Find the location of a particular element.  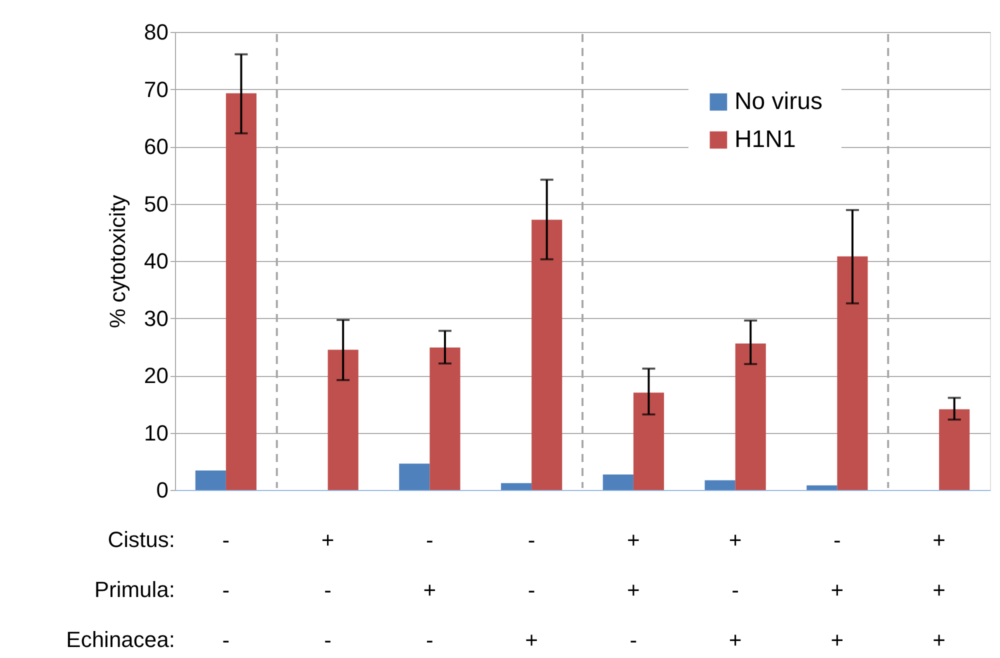

x-tick-label: + + + is located at coordinates (939, 590).